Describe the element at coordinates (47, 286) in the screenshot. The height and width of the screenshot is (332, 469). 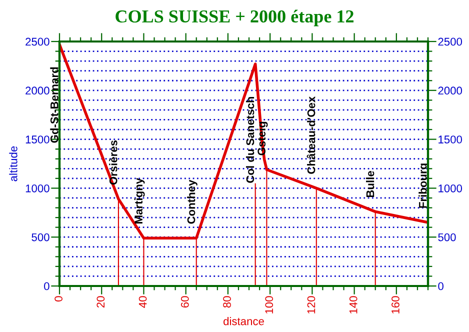
I see `y-tick-label: 0` at that location.